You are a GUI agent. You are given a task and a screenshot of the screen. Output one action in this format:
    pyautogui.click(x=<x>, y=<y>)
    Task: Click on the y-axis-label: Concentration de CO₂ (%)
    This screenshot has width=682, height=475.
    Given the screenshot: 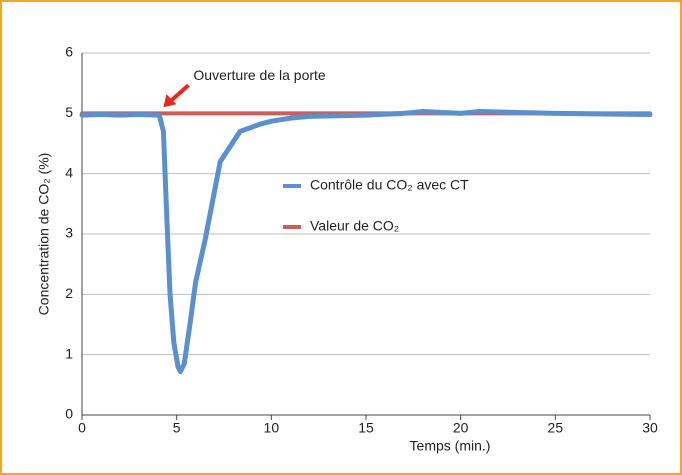 What is the action you would take?
    pyautogui.click(x=44, y=234)
    